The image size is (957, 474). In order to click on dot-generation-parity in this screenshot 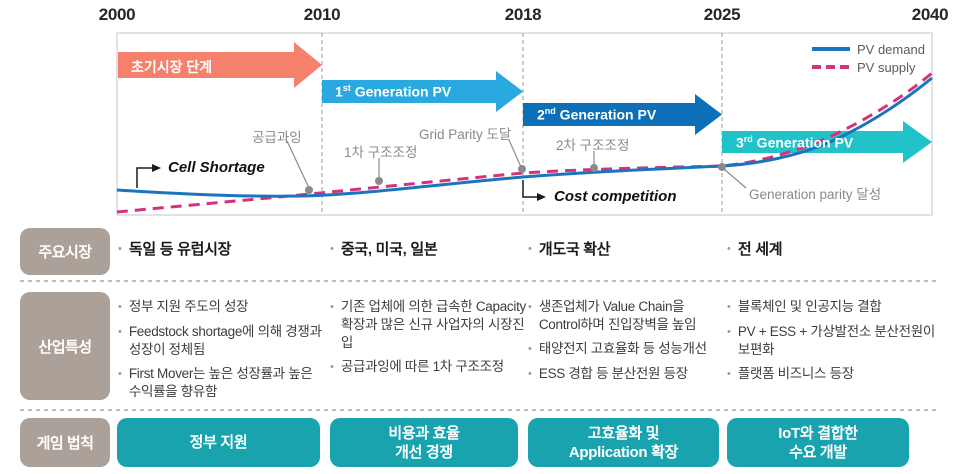, I will do `click(722, 167)`.